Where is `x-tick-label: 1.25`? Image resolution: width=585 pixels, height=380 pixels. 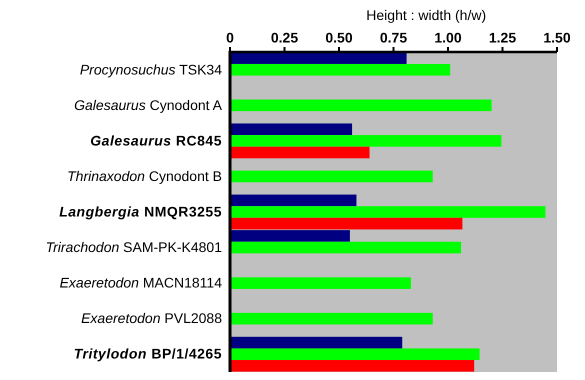
x-tick-label: 1.25 is located at coordinates (502, 38).